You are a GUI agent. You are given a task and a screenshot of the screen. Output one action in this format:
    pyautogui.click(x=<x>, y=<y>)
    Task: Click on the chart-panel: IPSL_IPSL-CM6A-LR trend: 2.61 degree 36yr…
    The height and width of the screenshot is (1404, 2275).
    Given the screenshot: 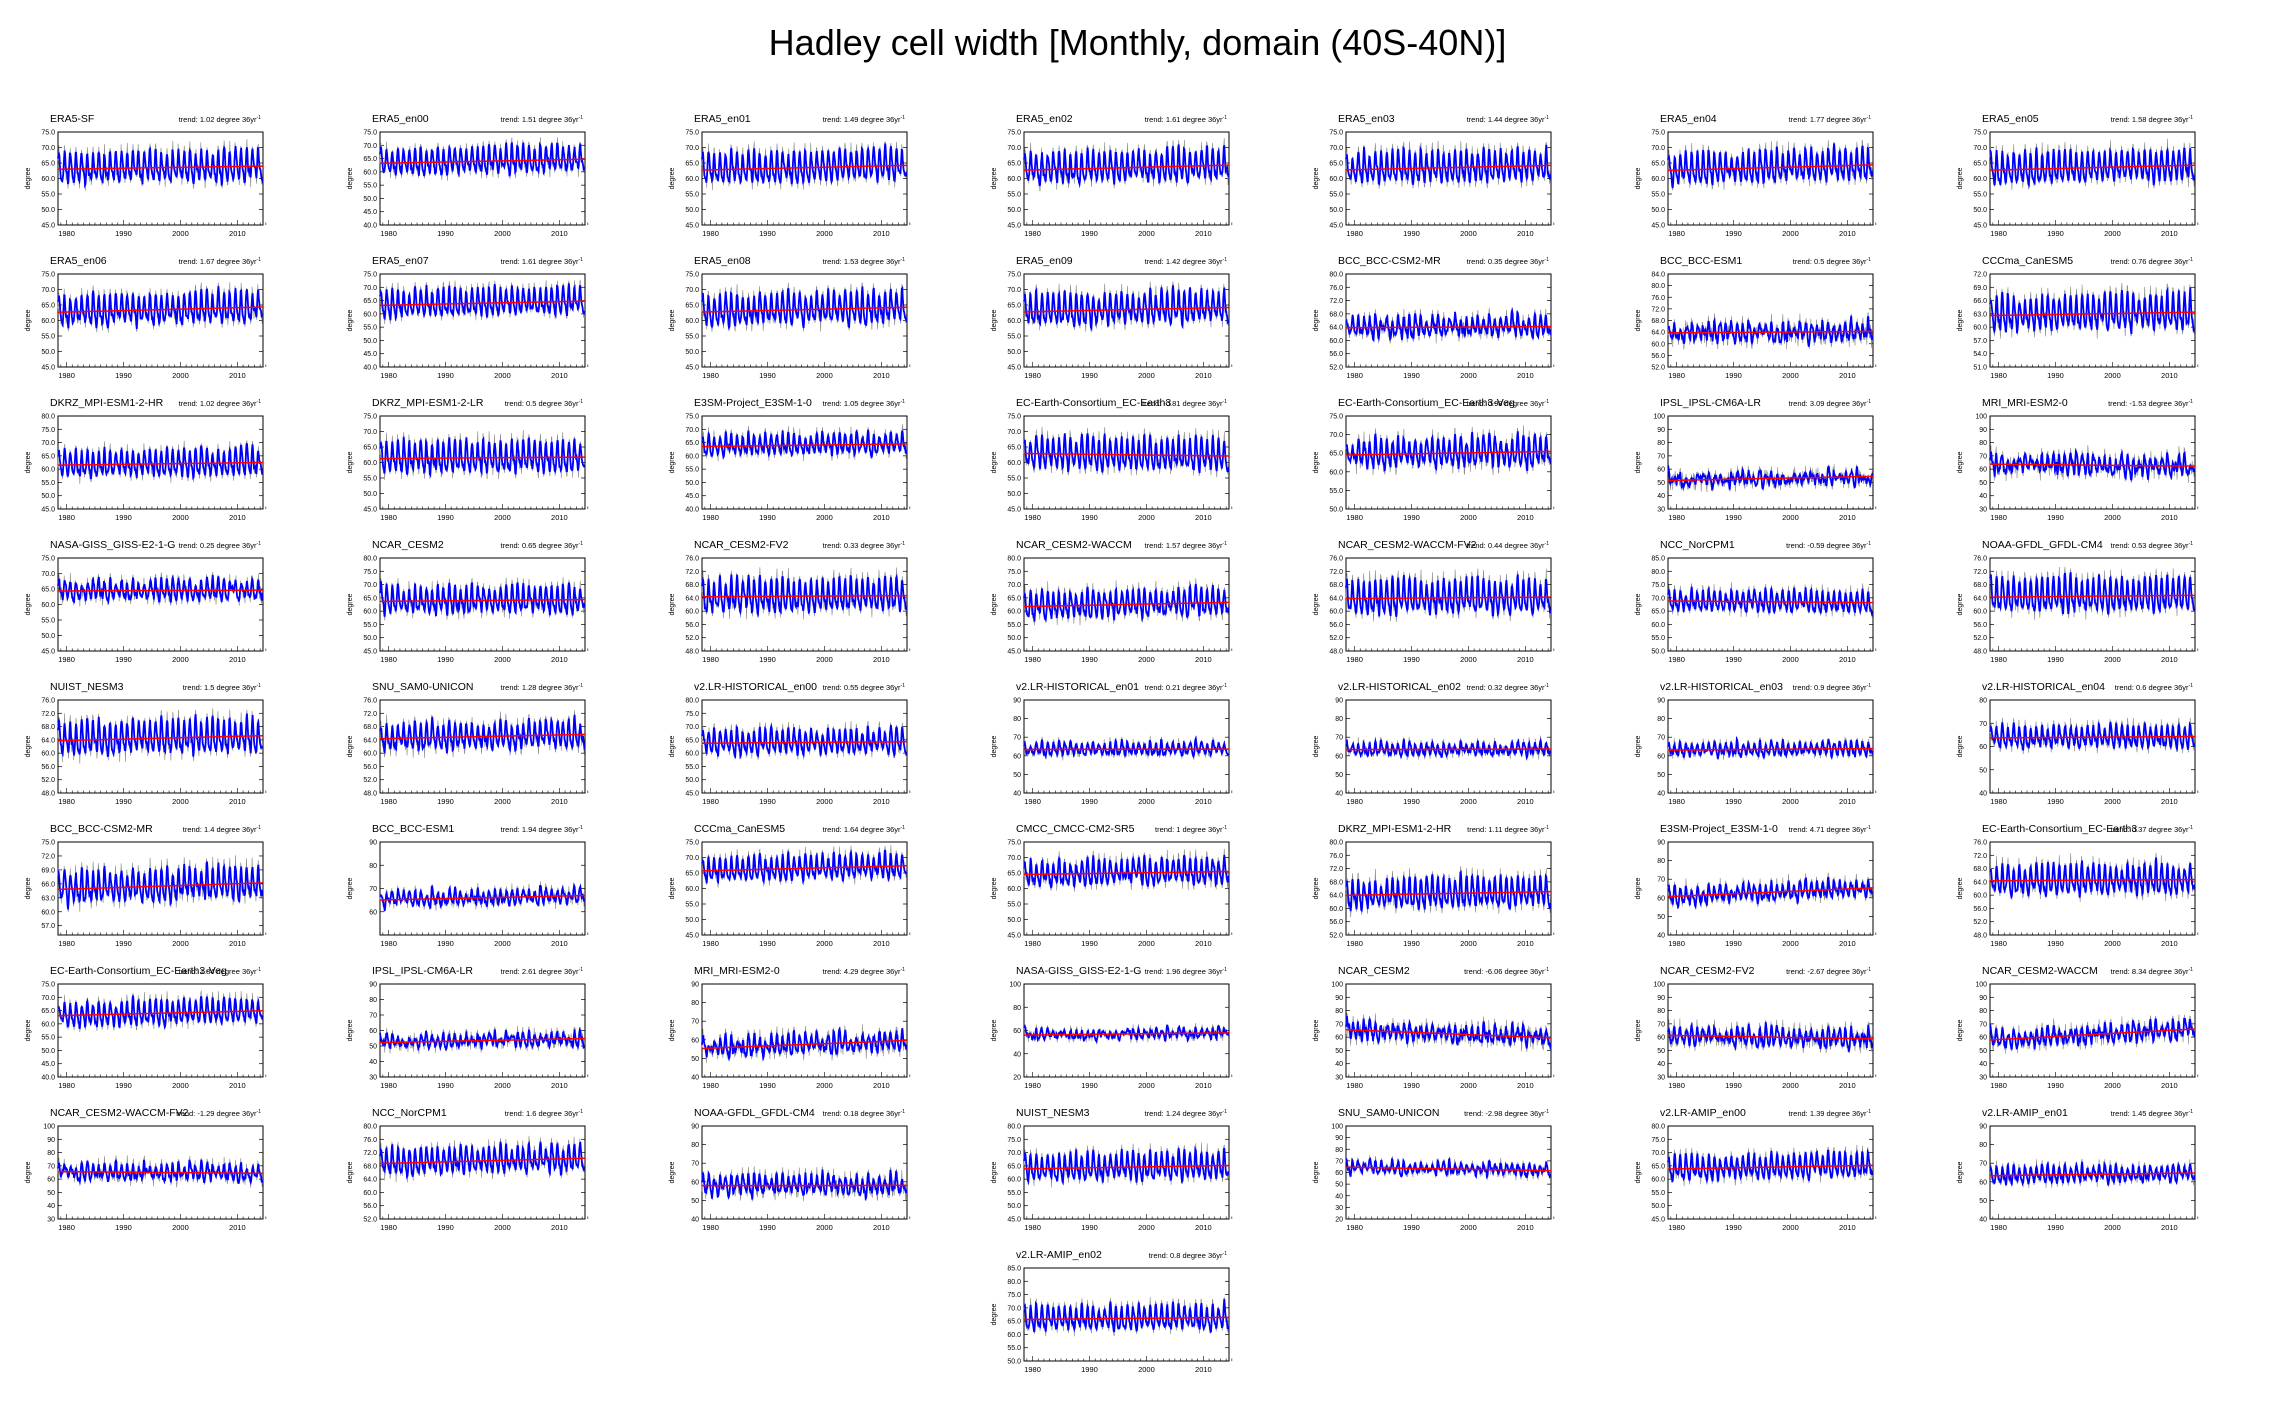 What is the action you would take?
    pyautogui.click(x=468, y=1027)
    